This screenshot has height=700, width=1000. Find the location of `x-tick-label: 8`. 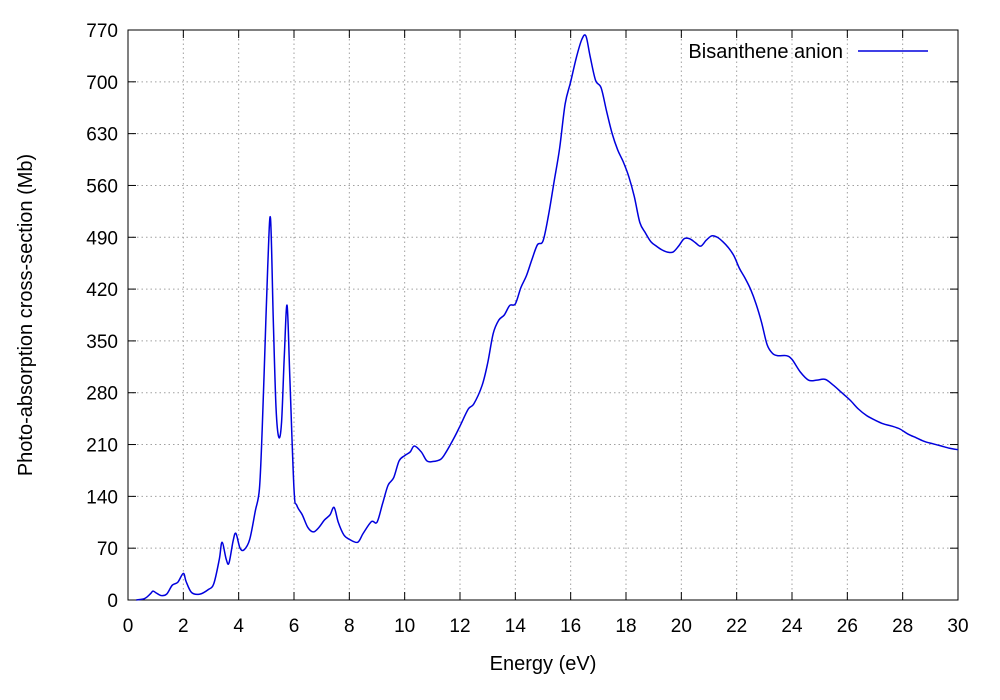

x-tick-label: 8 is located at coordinates (349, 626).